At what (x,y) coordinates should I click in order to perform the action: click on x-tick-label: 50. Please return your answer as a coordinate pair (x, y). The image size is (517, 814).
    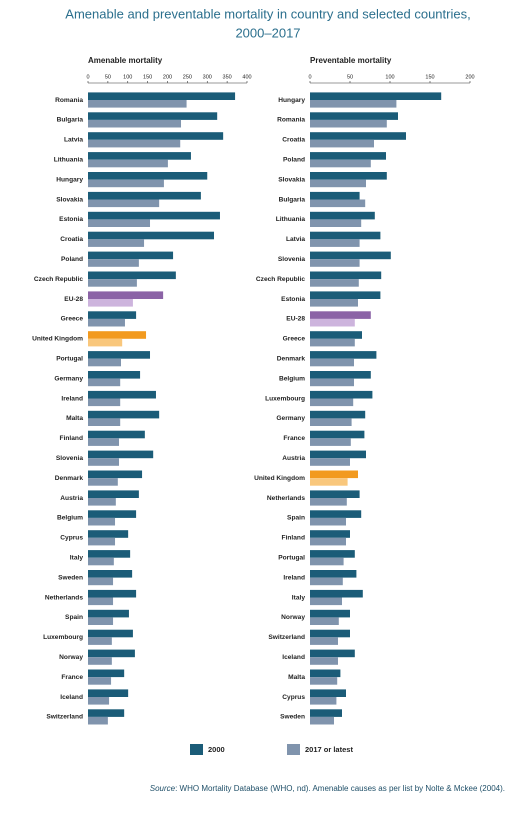
    Looking at the image, I should click on (350, 77).